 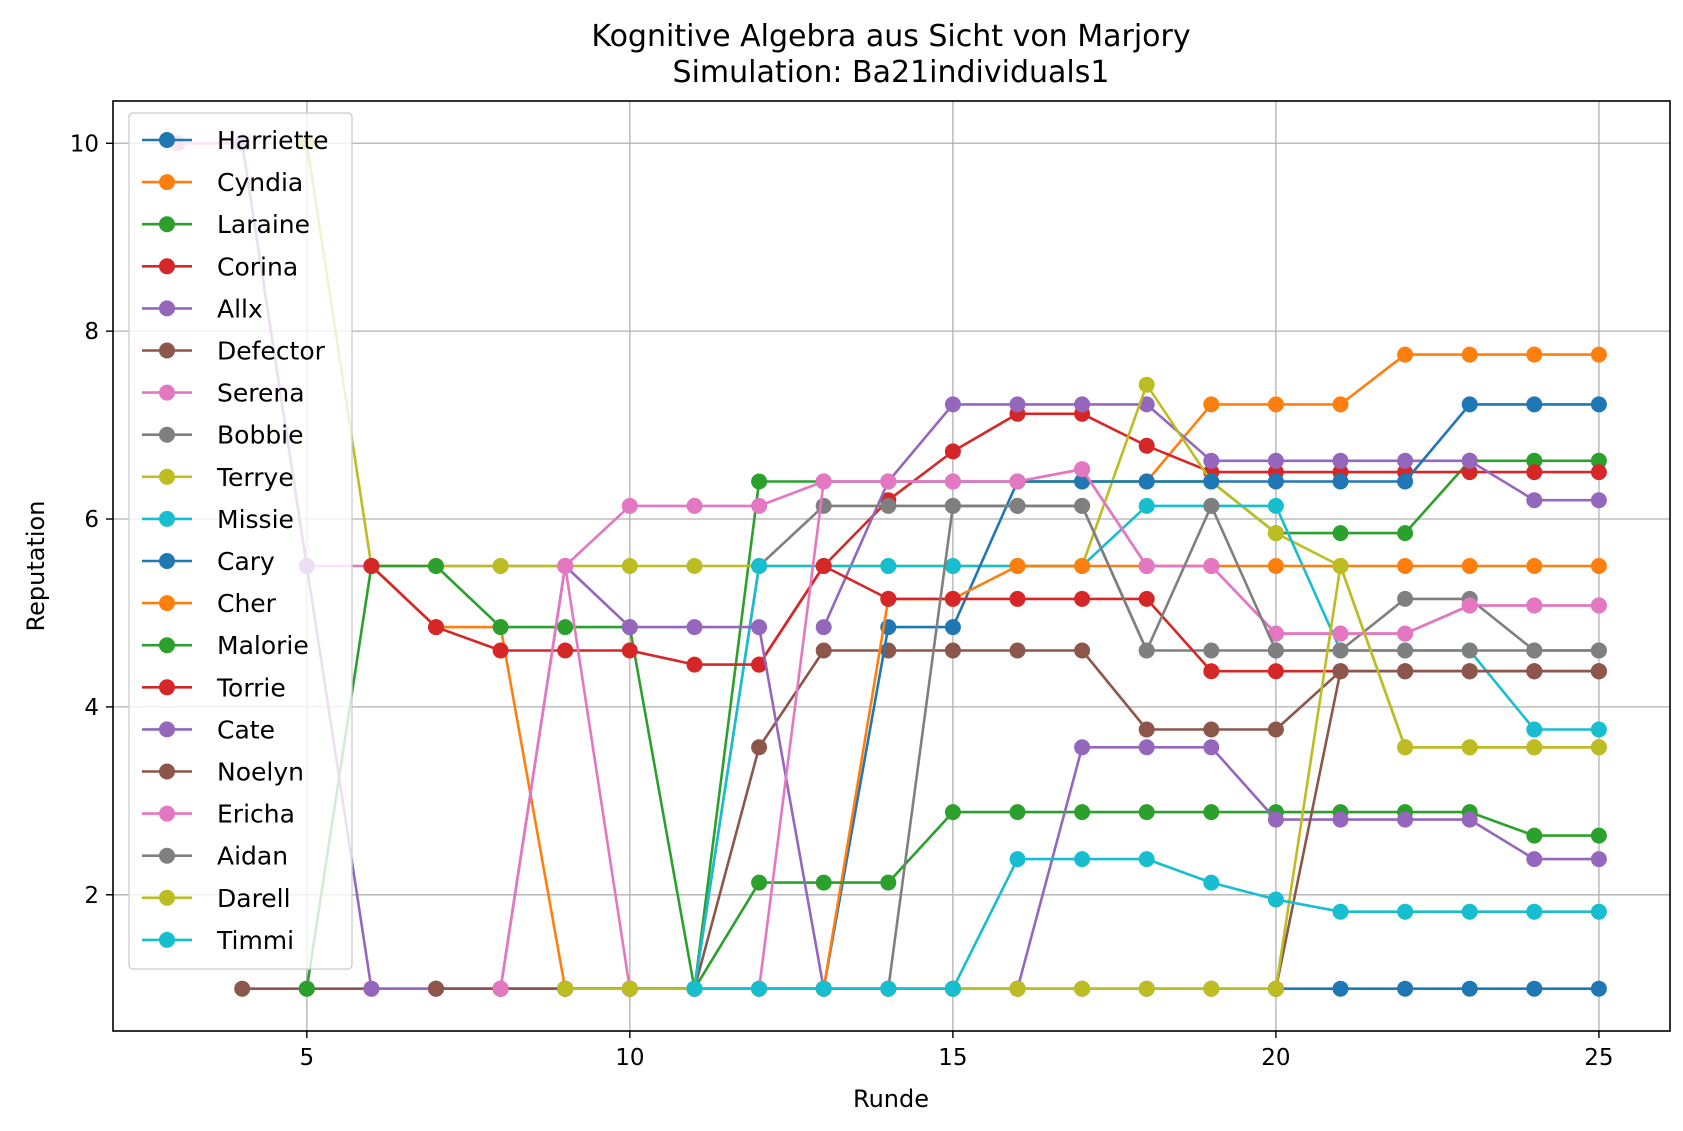 I want to click on y-tick-label: 6, so click(x=91, y=520).